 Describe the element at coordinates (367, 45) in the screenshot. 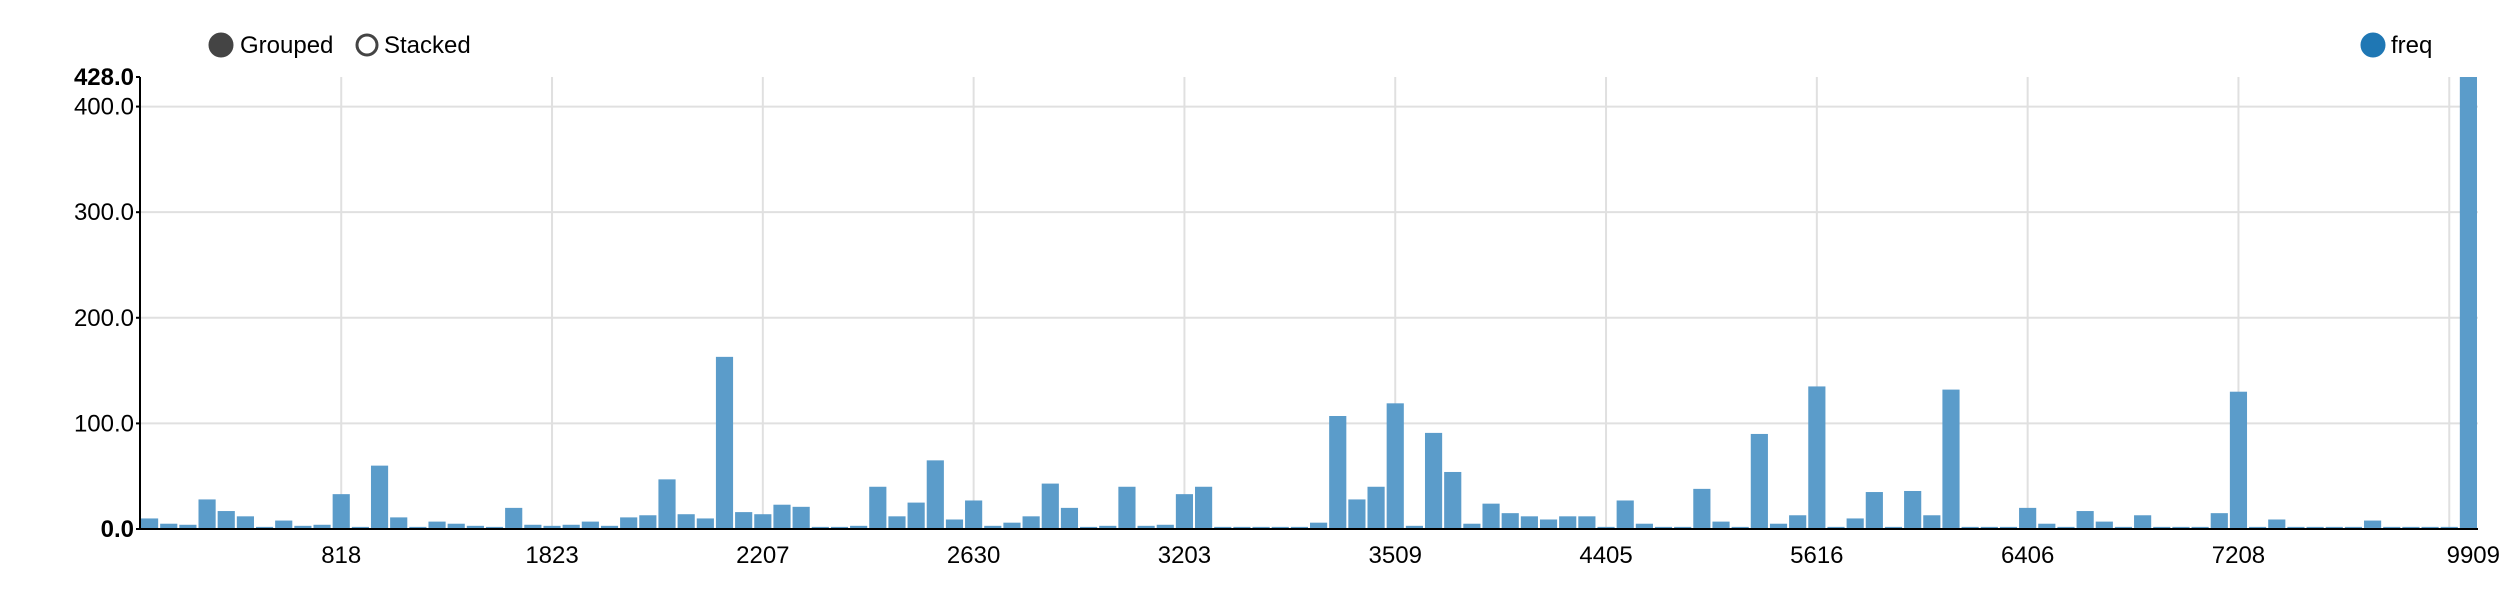

I see `stacked-radio-icon` at that location.